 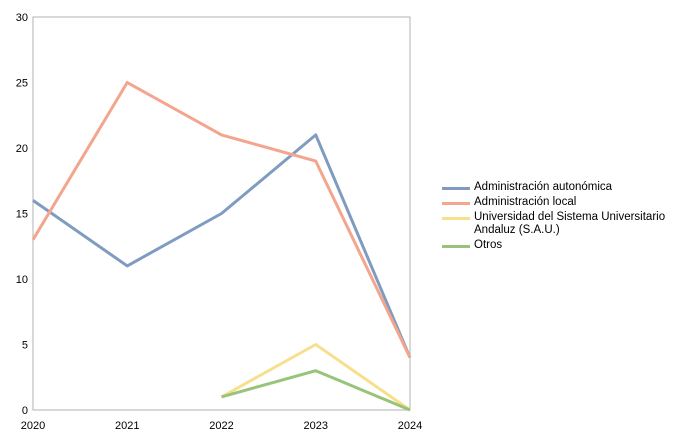 What do you see at coordinates (22, 84) in the screenshot?
I see `y-tick-label: 25` at bounding box center [22, 84].